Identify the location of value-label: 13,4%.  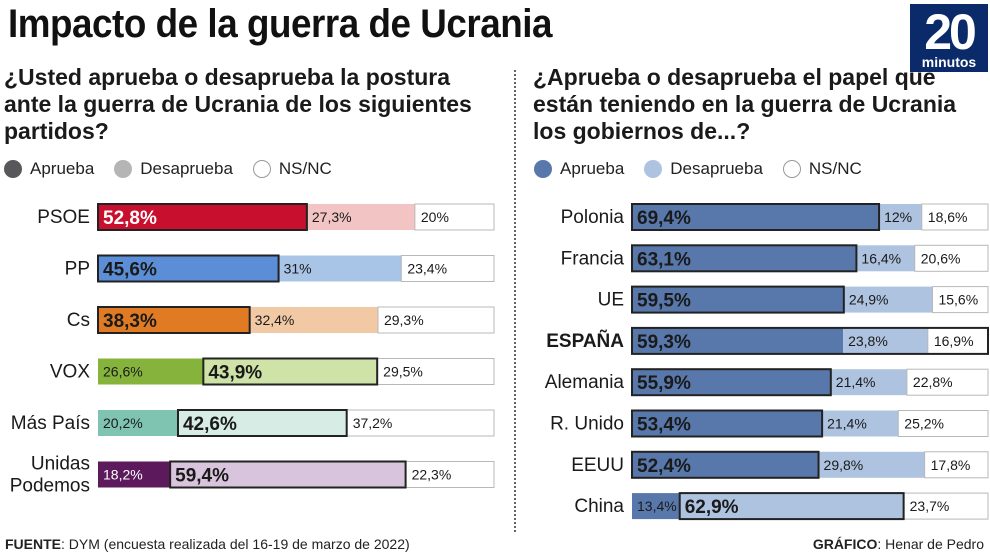
(657, 506).